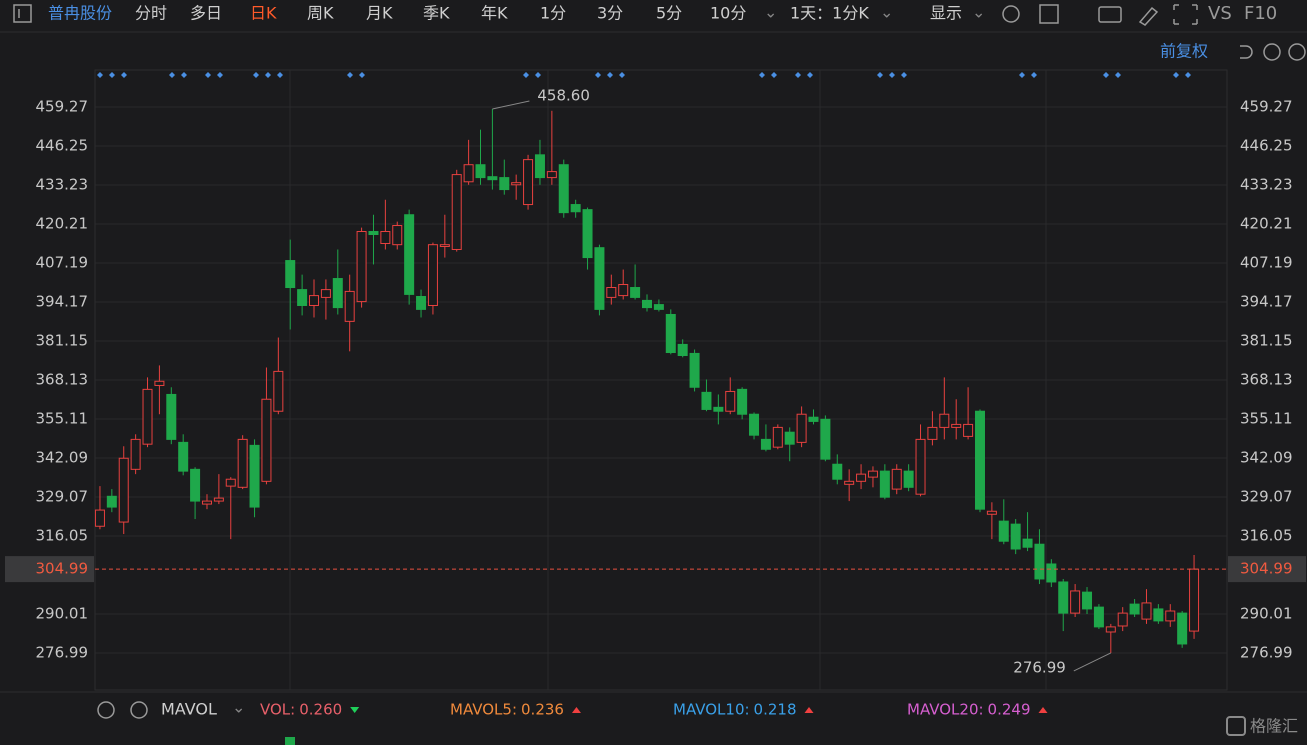 The image size is (1307, 745). Describe the element at coordinates (1266, 223) in the screenshot. I see `y-tick-label-right: 420.21` at that location.